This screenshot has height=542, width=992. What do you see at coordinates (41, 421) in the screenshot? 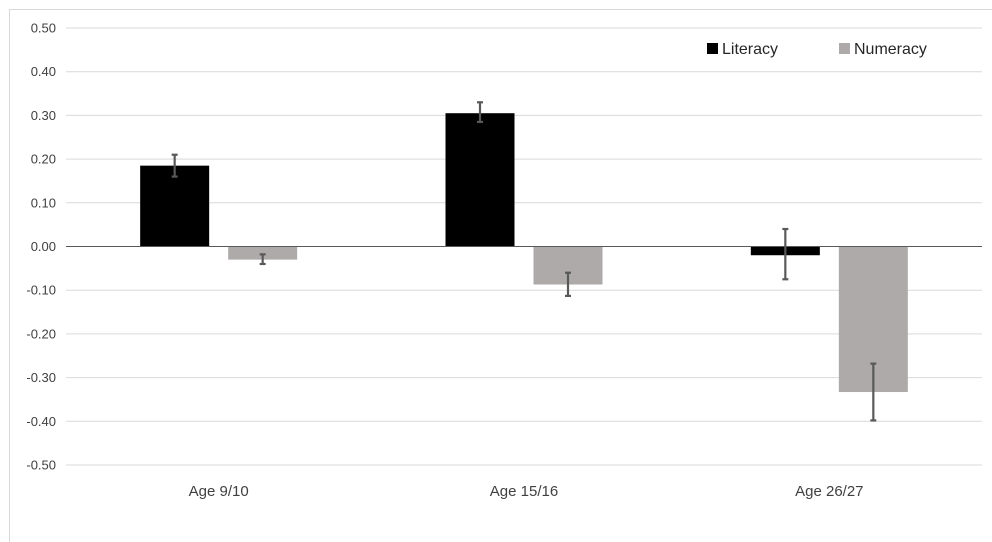
I see `y-tick-label: -0.40` at bounding box center [41, 421].